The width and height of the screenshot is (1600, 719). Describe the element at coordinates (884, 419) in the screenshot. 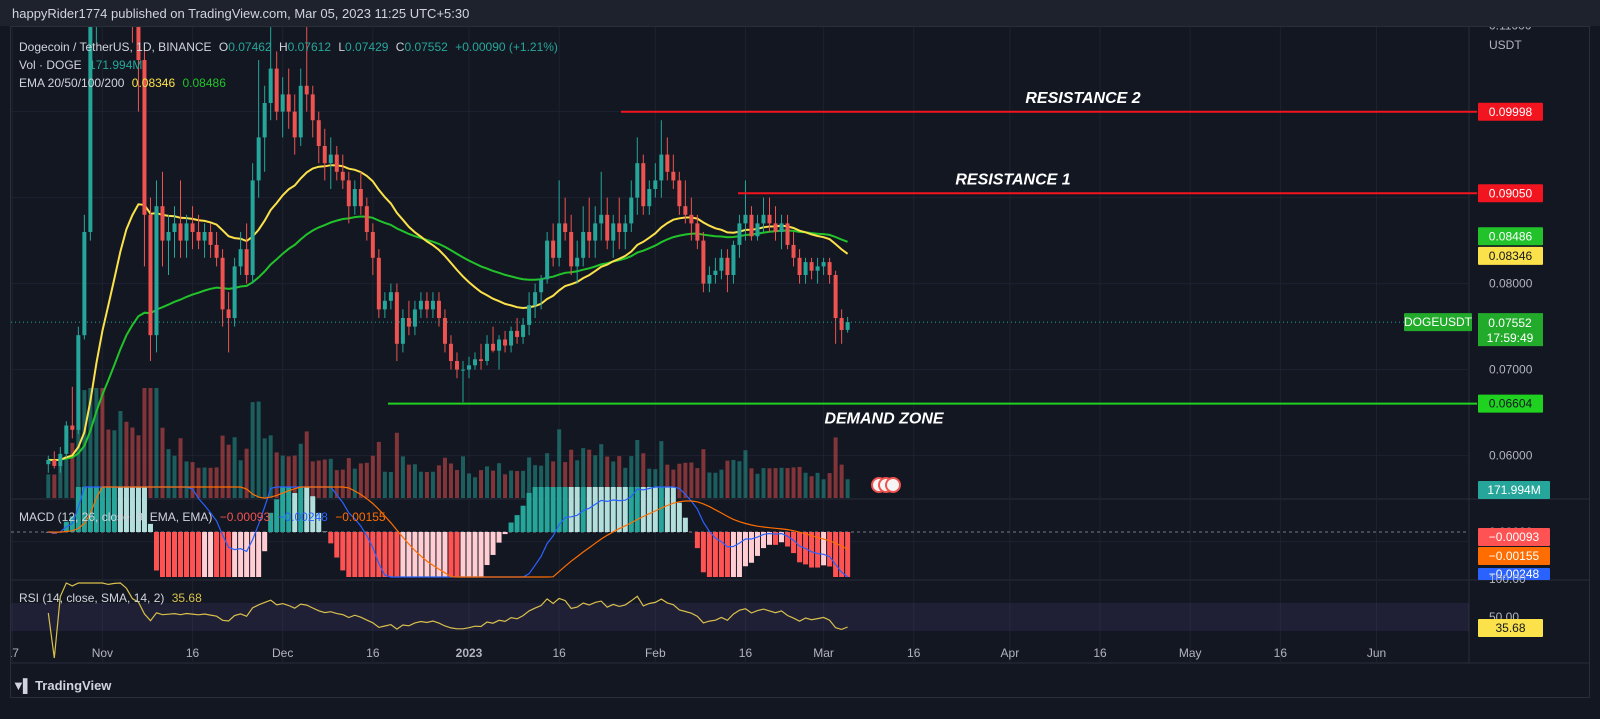

I see `demand-zone-label: DEMAND ZONE` at that location.